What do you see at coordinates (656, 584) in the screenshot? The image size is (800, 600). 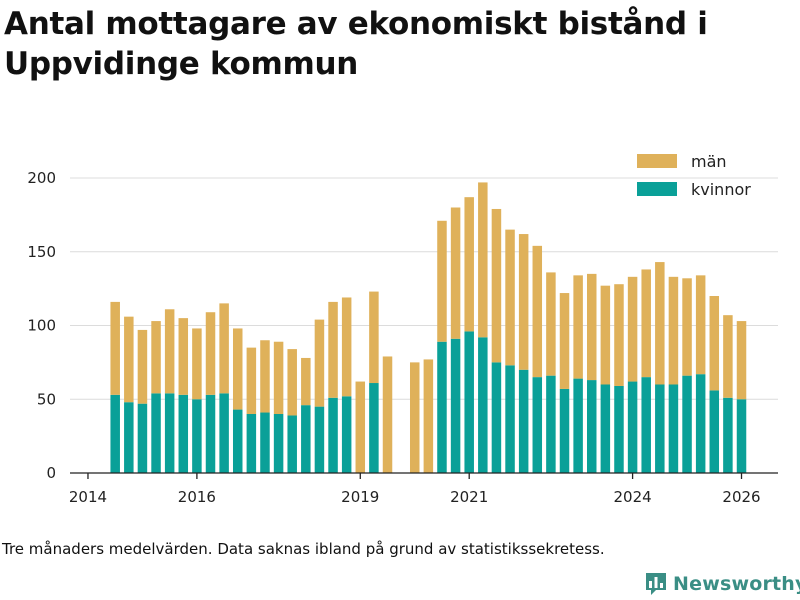 I see `bar-chart-logo-icon` at bounding box center [656, 584].